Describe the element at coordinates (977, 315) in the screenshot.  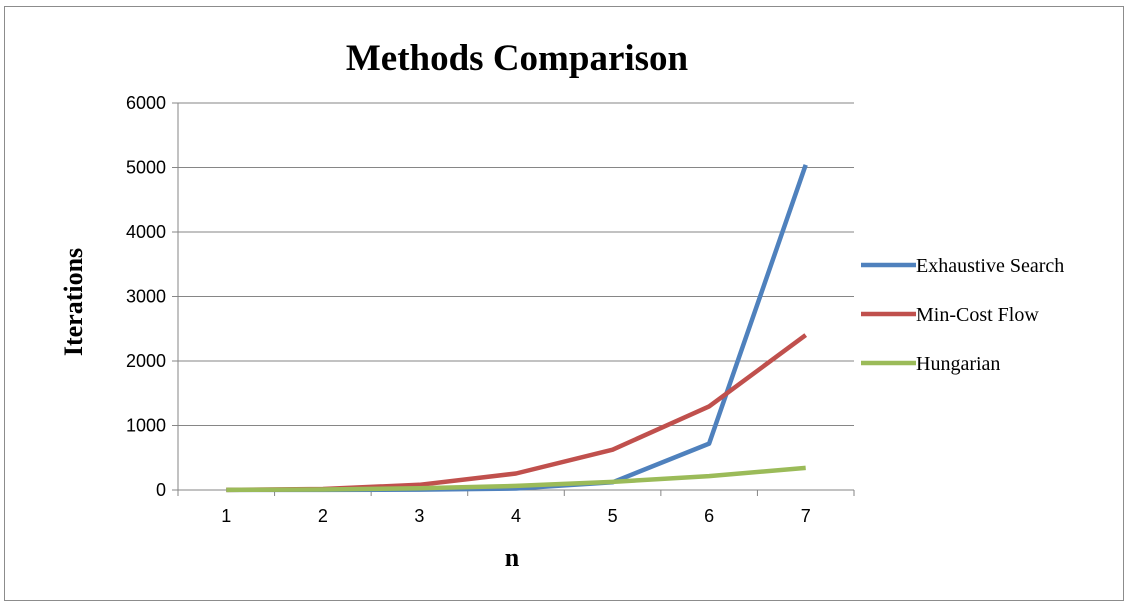
I see `legend-label-min-cost-flow: Min-Cost Flow` at that location.